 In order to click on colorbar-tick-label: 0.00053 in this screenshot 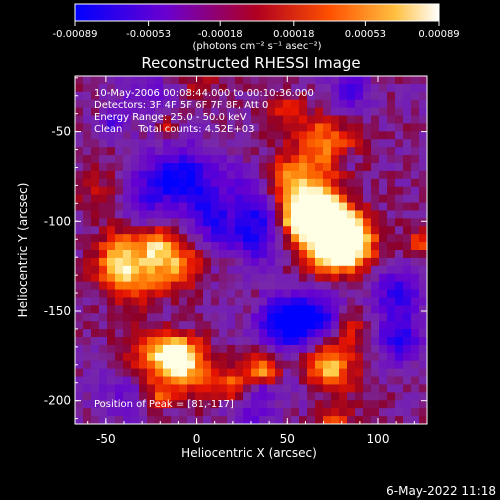, I will do `click(365, 34)`.